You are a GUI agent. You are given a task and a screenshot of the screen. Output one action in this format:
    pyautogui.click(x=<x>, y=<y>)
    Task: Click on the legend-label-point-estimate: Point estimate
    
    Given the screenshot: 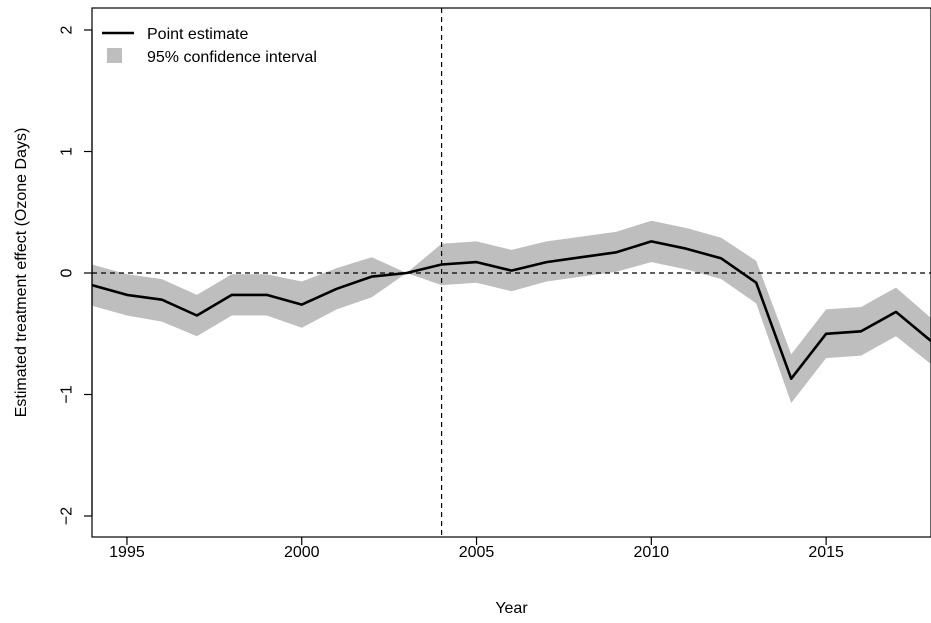 What is the action you would take?
    pyautogui.click(x=197, y=34)
    